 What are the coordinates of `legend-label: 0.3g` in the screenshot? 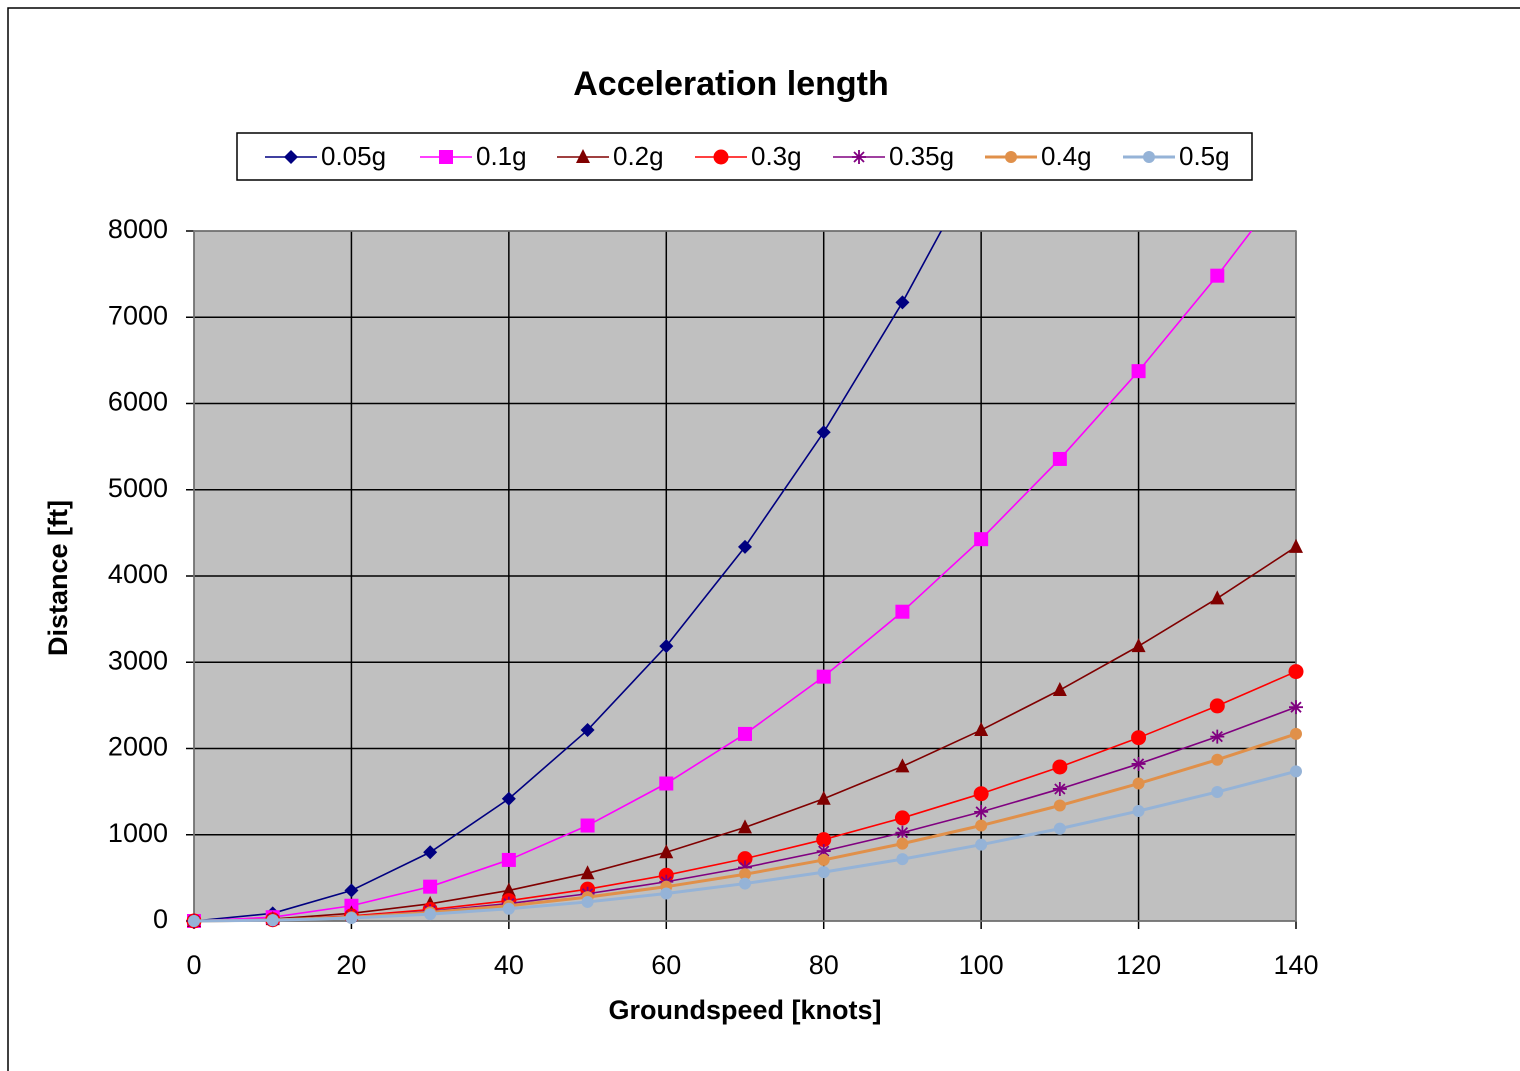 It's located at (776, 156).